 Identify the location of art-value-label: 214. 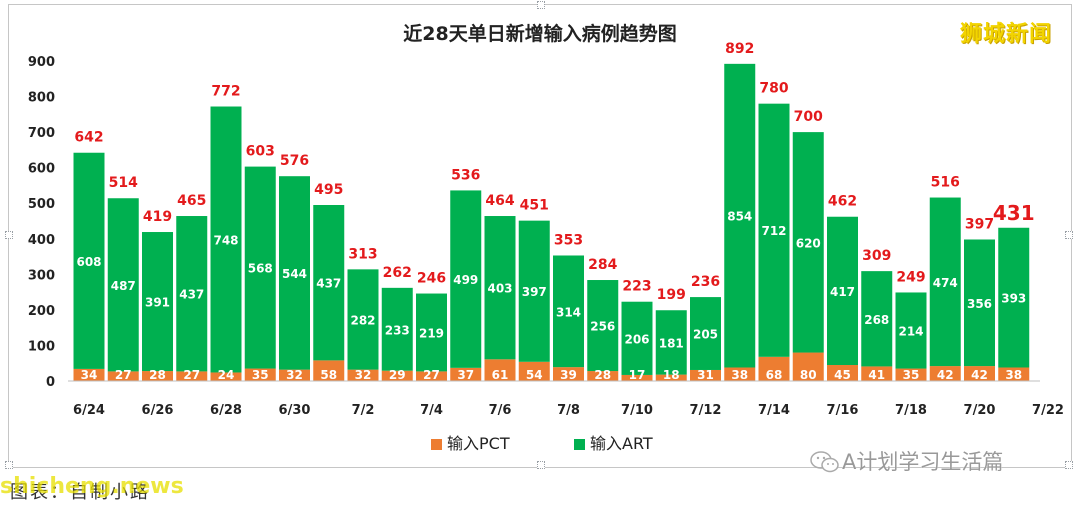
(910, 332).